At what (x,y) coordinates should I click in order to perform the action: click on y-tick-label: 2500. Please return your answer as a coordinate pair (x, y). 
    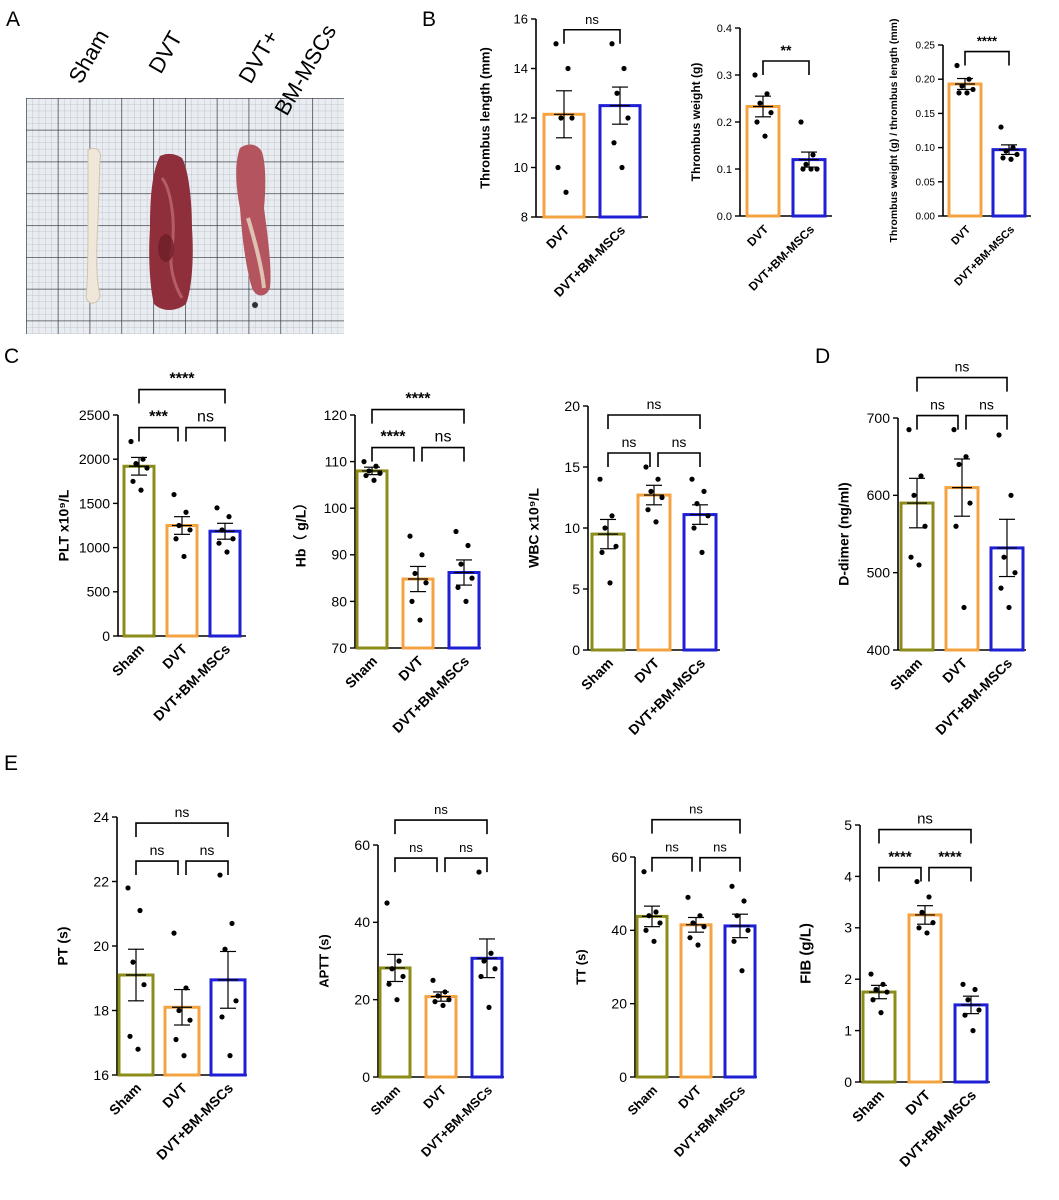
    Looking at the image, I should click on (94, 415).